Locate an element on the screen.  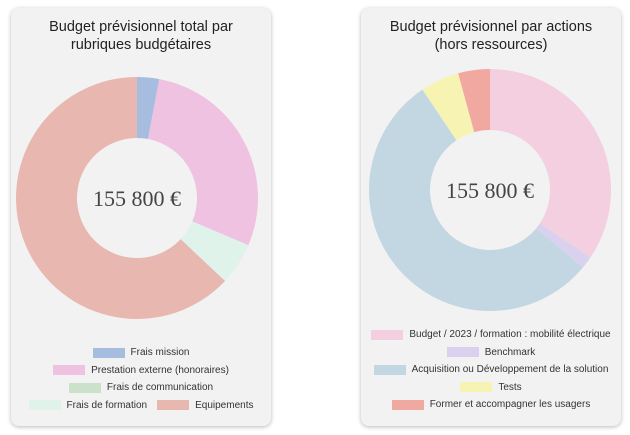
chart-title-line-2: rubriques budgétaires is located at coordinates (141, 45).